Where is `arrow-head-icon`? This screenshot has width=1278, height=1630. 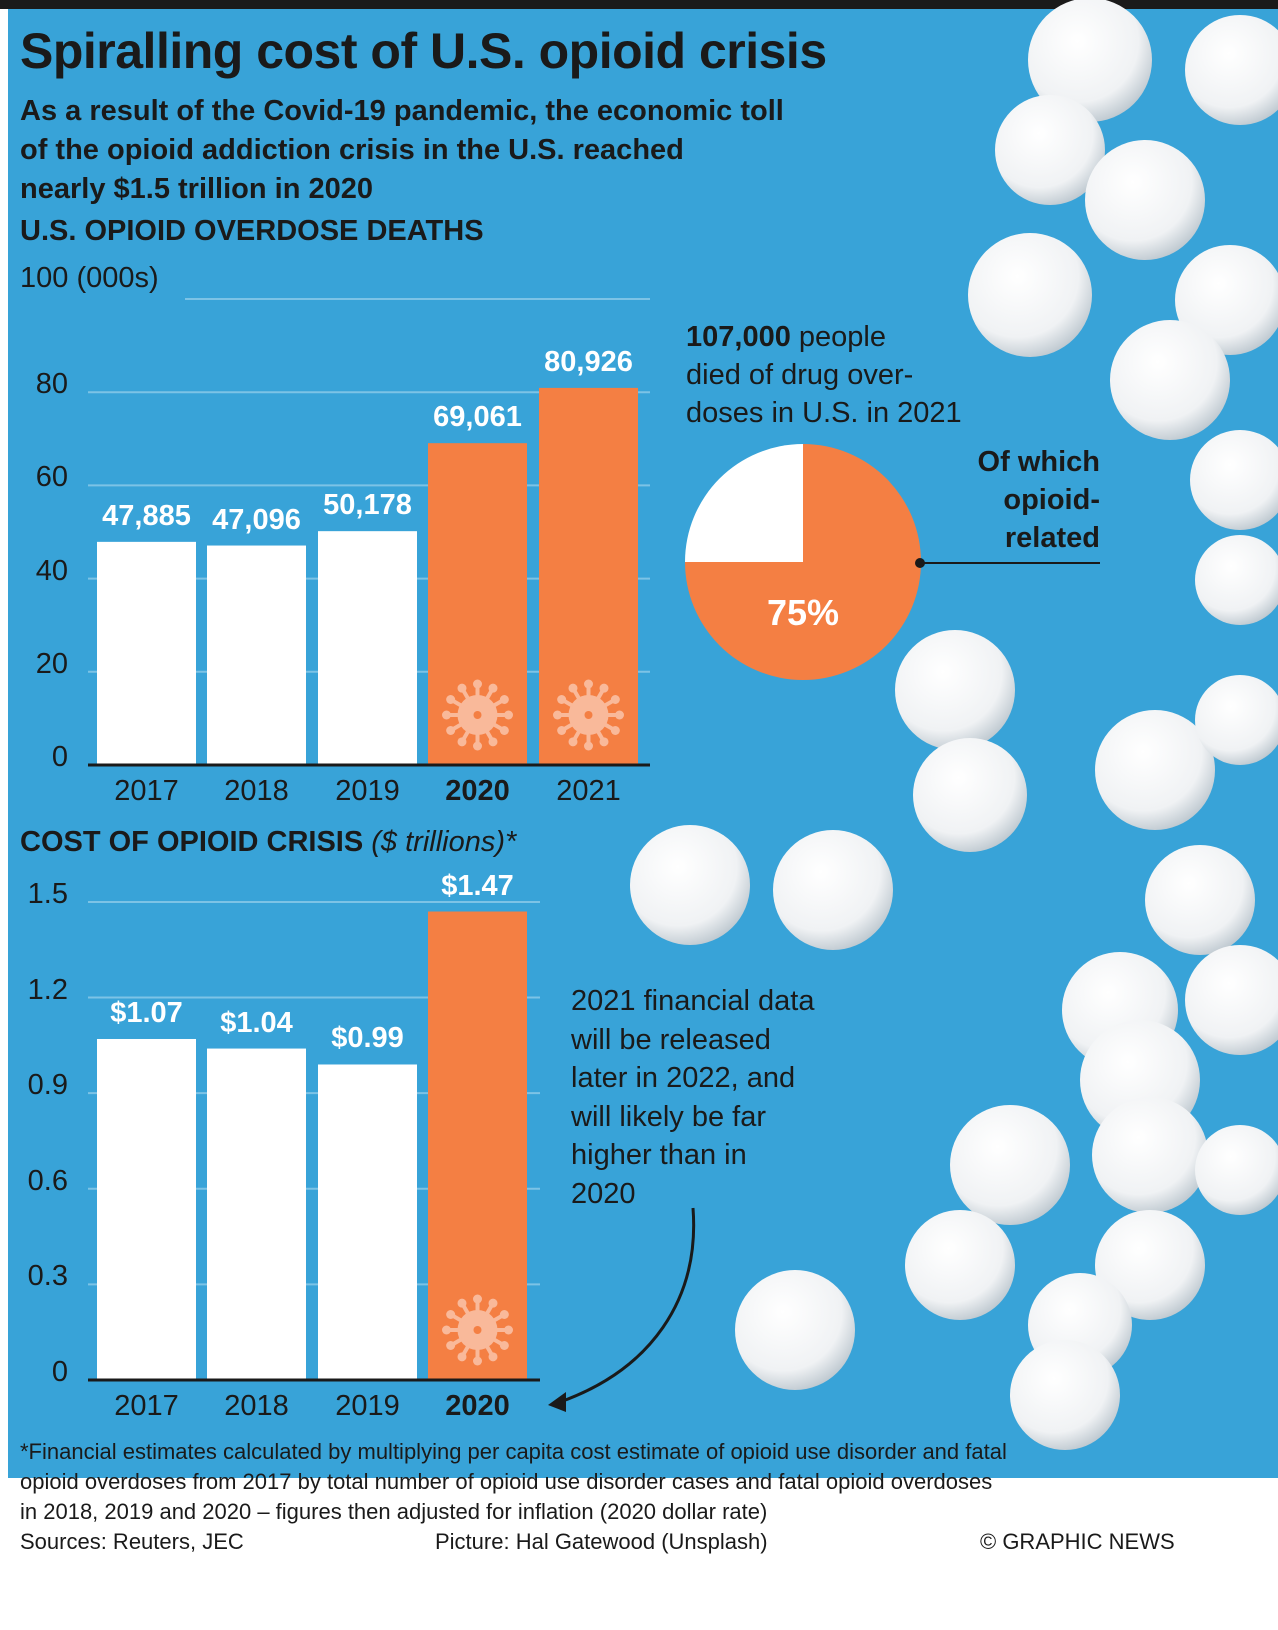 arrow-head-icon is located at coordinates (557, 1402).